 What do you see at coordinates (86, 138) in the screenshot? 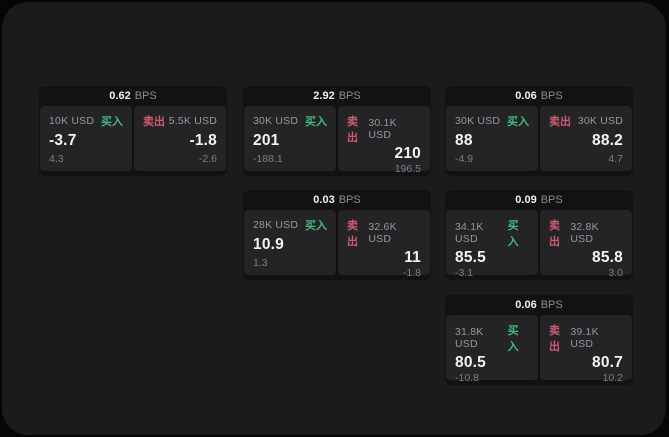
I see `buy-tile: 10K USD 买入 -3.7 4.3` at bounding box center [86, 138].